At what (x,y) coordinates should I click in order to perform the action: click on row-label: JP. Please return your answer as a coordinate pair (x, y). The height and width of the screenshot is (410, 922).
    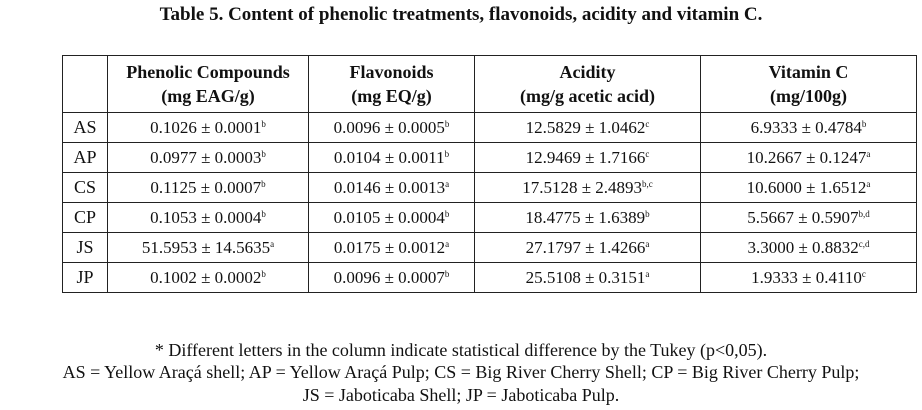
    Looking at the image, I should click on (85, 277).